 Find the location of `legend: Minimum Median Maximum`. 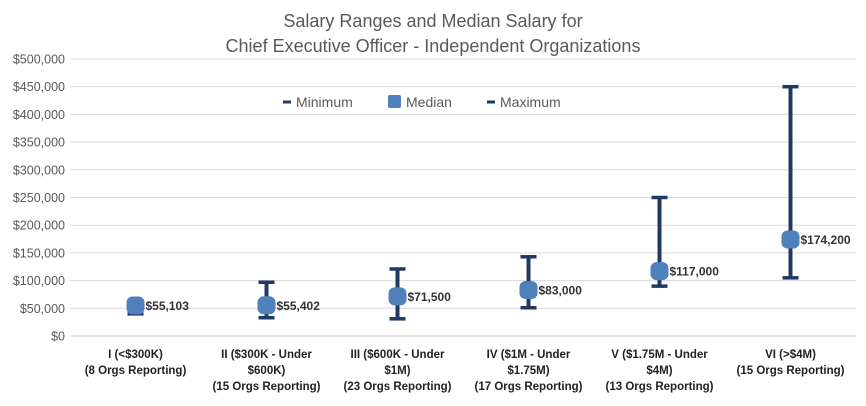

legend: Minimum Median Maximum is located at coordinates (422, 102).